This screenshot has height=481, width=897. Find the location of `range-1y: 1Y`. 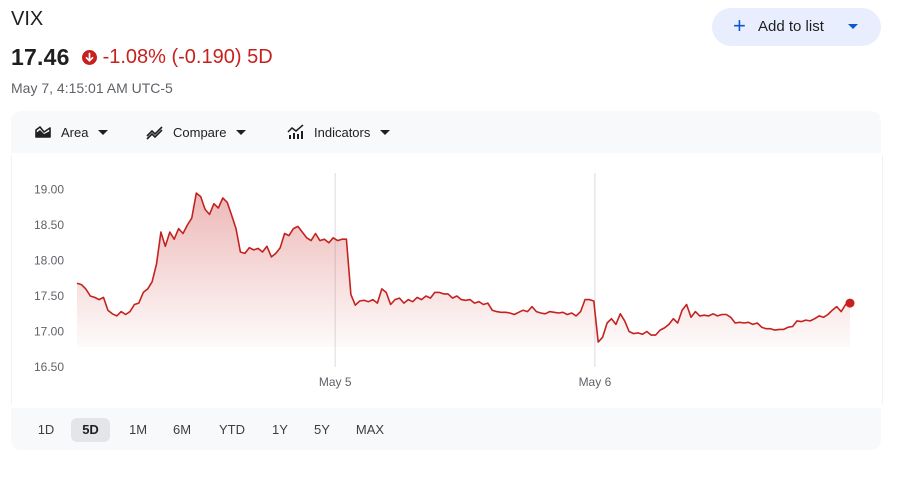

range-1y: 1Y is located at coordinates (280, 429).